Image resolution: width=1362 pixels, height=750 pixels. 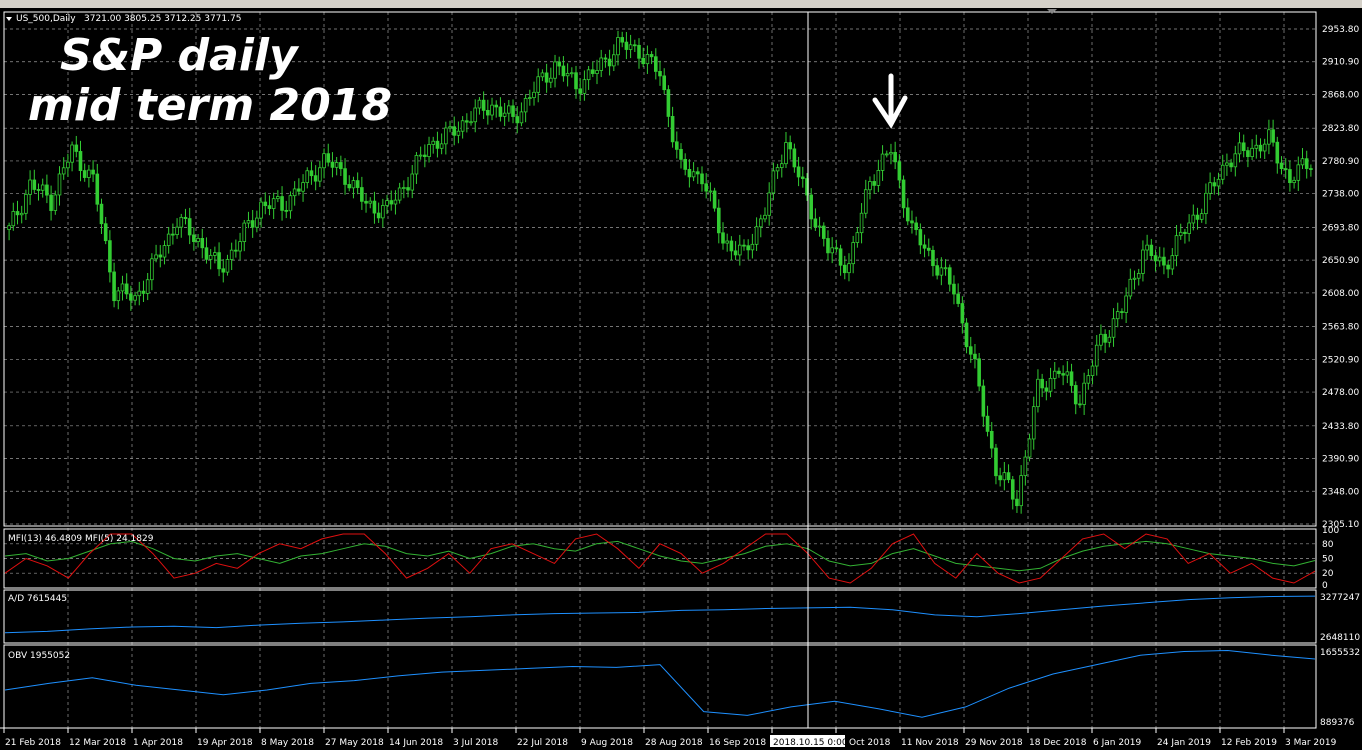 What do you see at coordinates (1340, 63) in the screenshot?
I see `price-tick-label: 2910.90` at bounding box center [1340, 63].